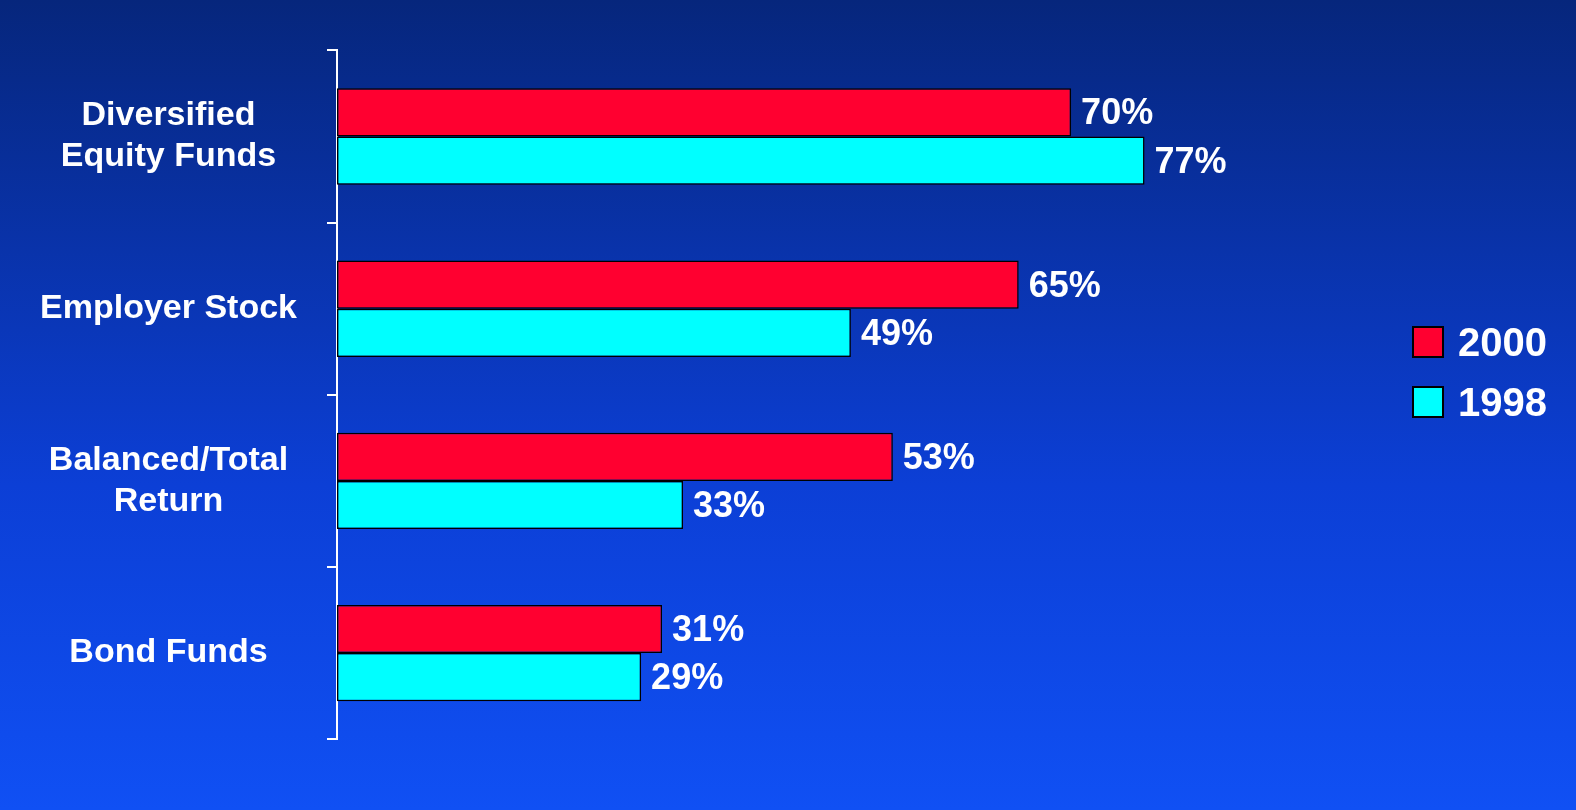 Image resolution: width=1576 pixels, height=810 pixels. I want to click on data-label: 53%, so click(938, 456).